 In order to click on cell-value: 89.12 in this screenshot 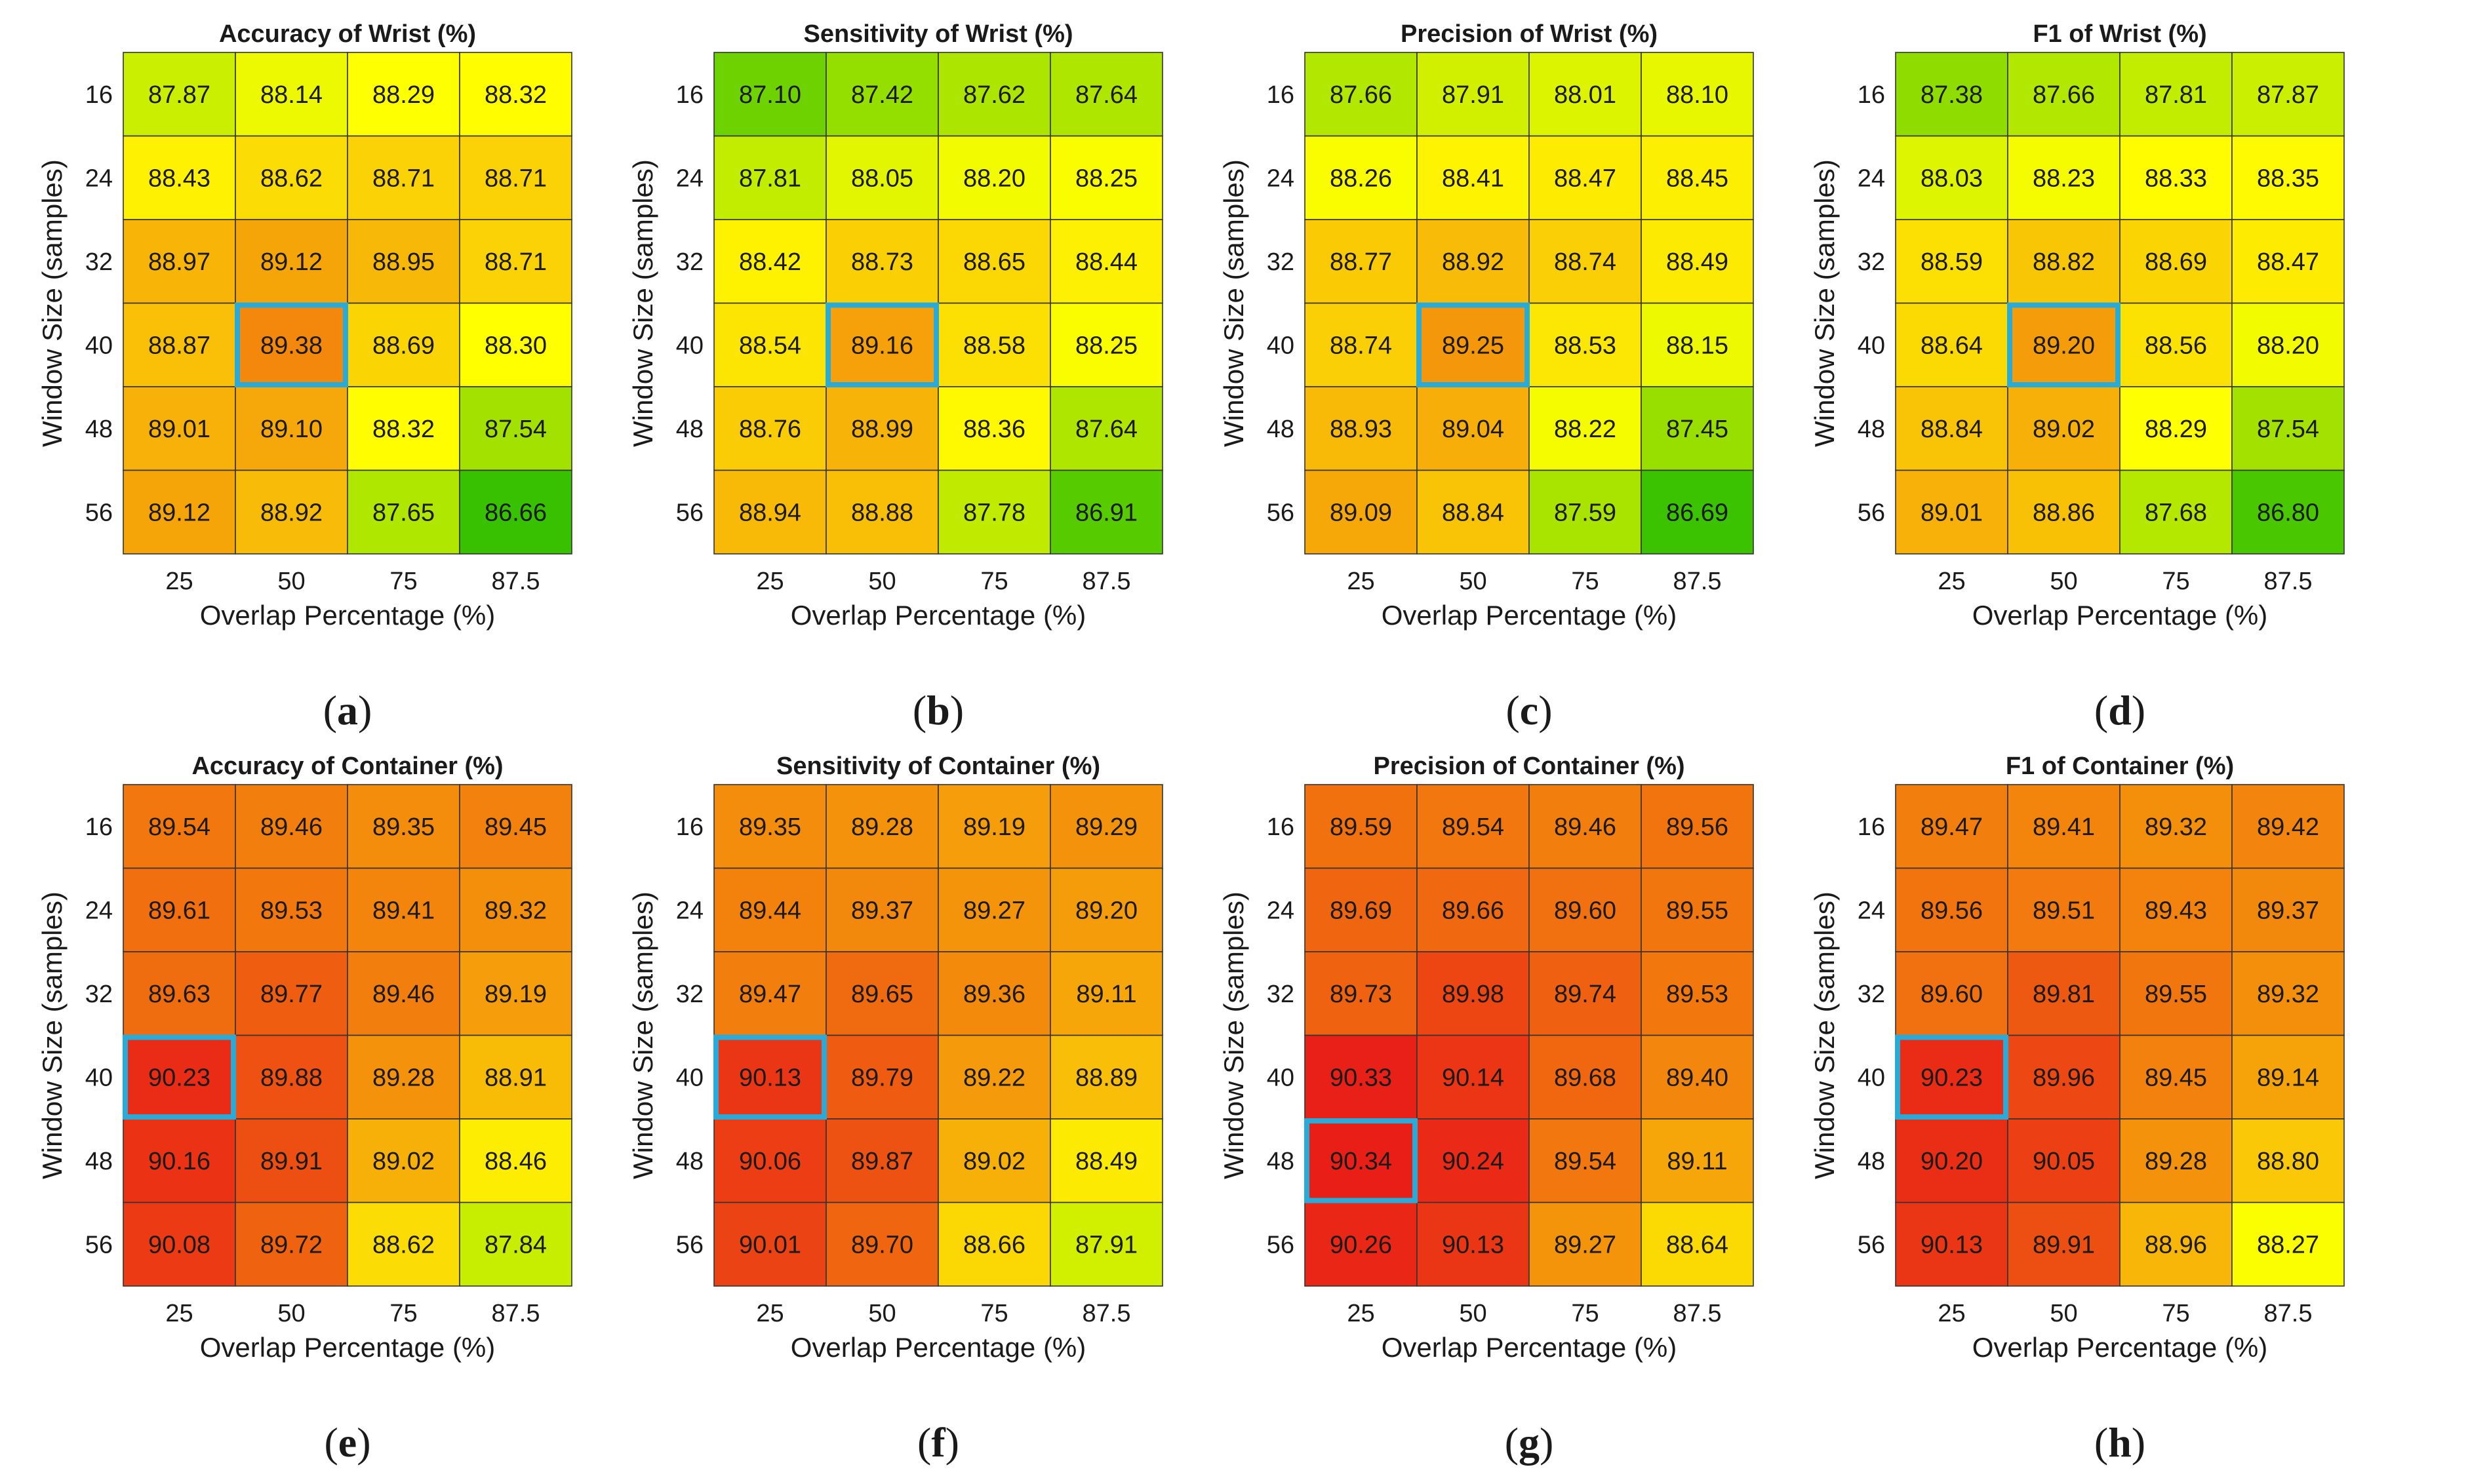, I will do `click(291, 262)`.